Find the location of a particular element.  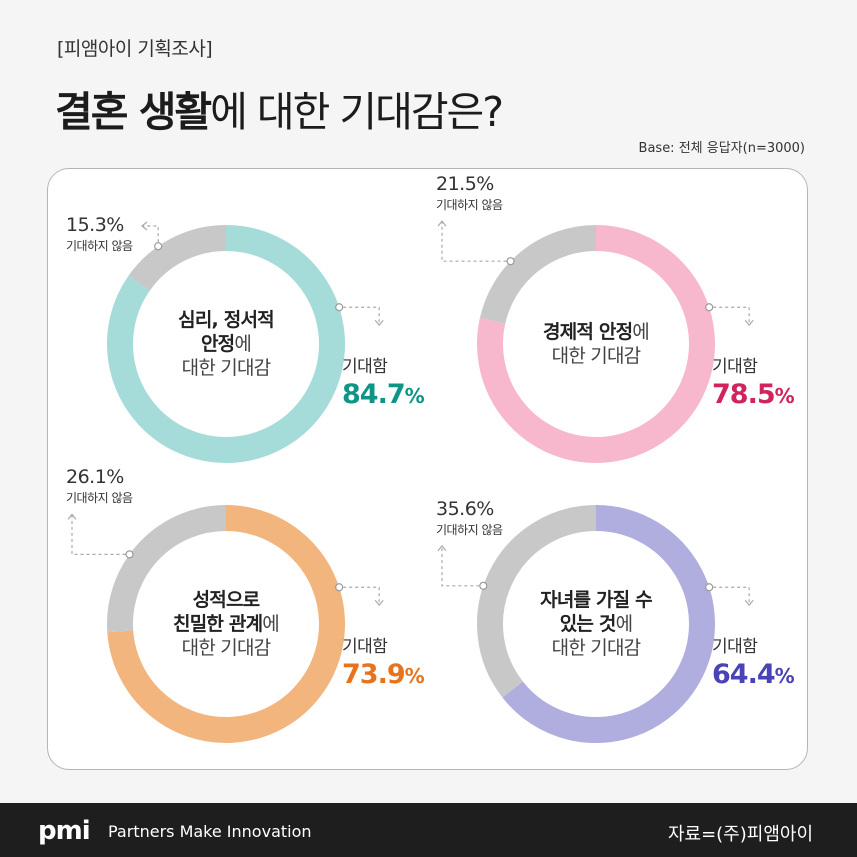

not-expect-label: 21.5% 기대하지 않음 is located at coordinates (469, 193).